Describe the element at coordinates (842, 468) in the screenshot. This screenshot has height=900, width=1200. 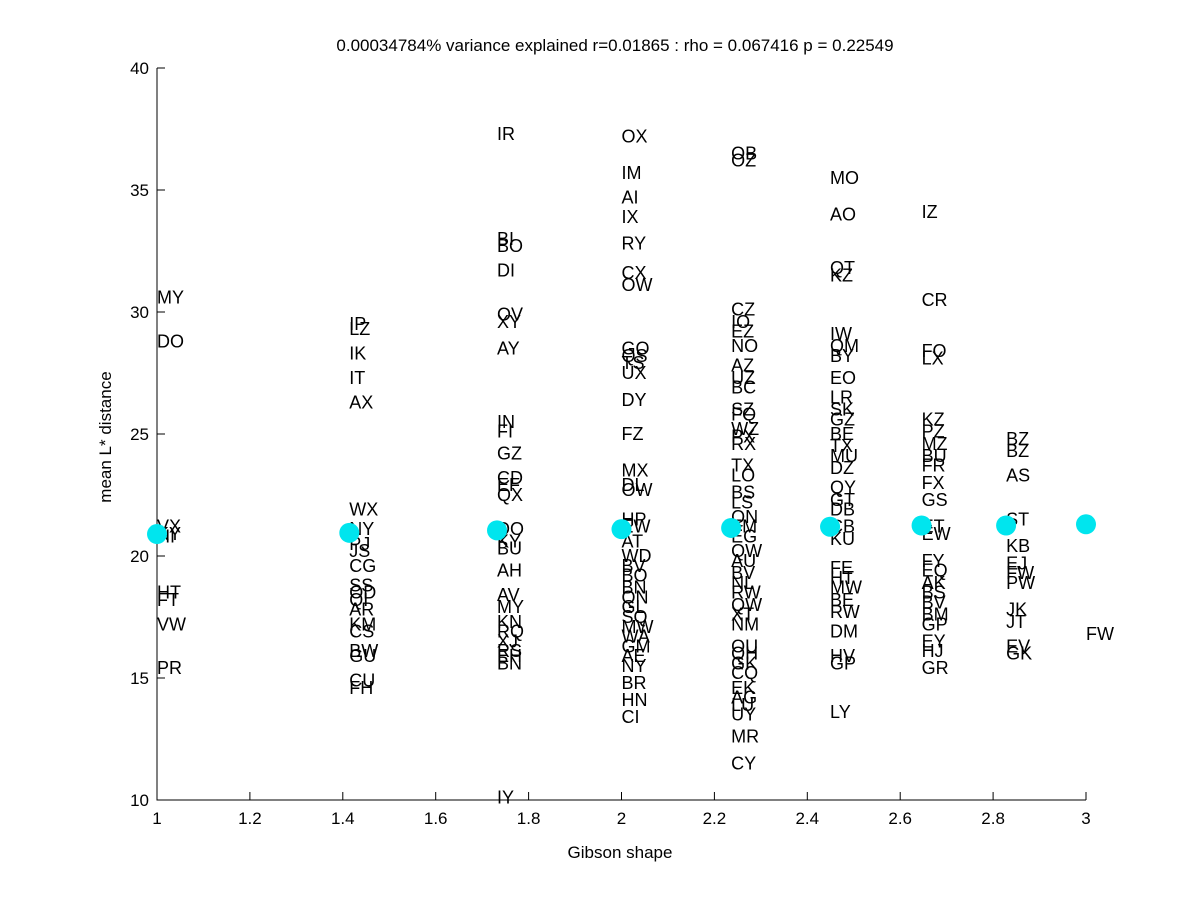
I see `data-point-label: DZ` at that location.